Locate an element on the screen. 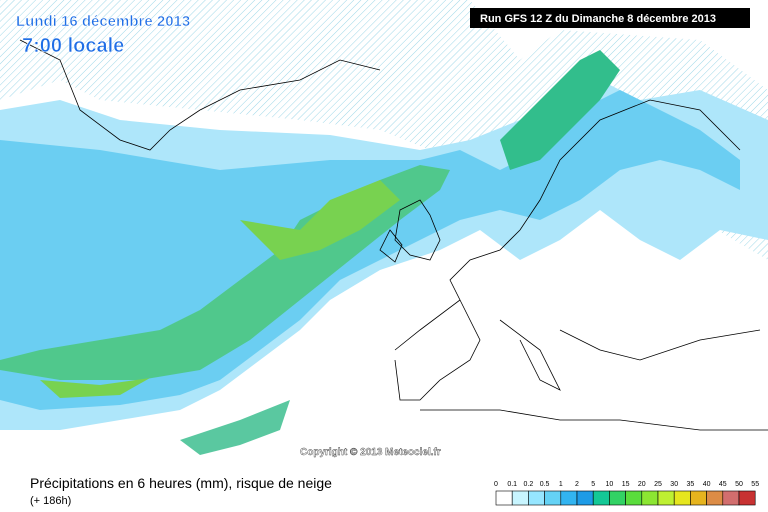 This screenshot has width=768, height=512. coastline-uk is located at coordinates (410, 231).